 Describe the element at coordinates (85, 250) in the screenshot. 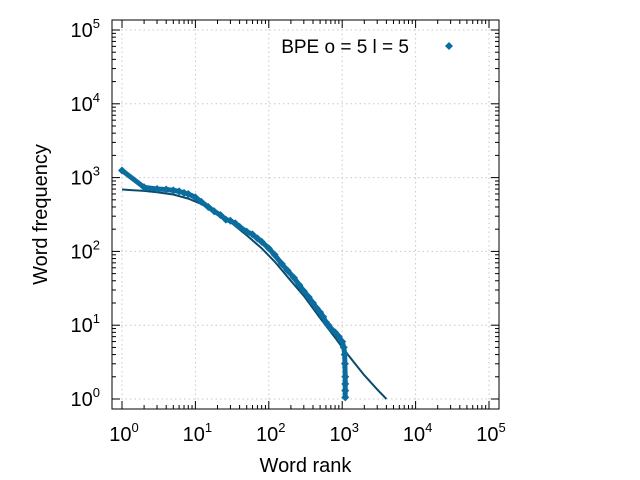

I see `y-tick-label: 10²` at that location.